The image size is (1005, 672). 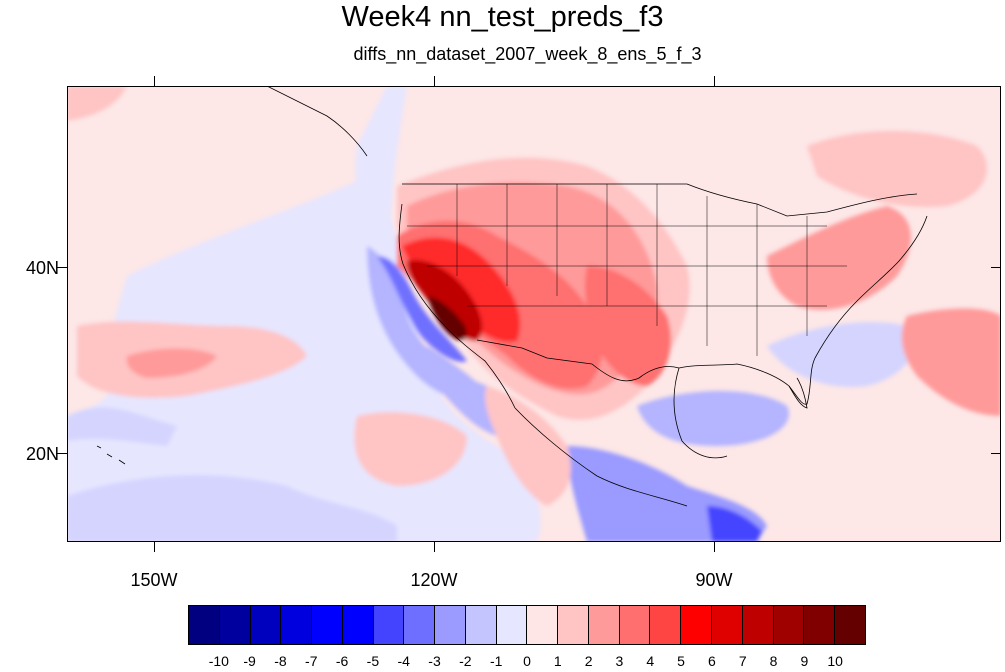 What do you see at coordinates (660, 200) in the screenshot?
I see `canada-us-border` at bounding box center [660, 200].